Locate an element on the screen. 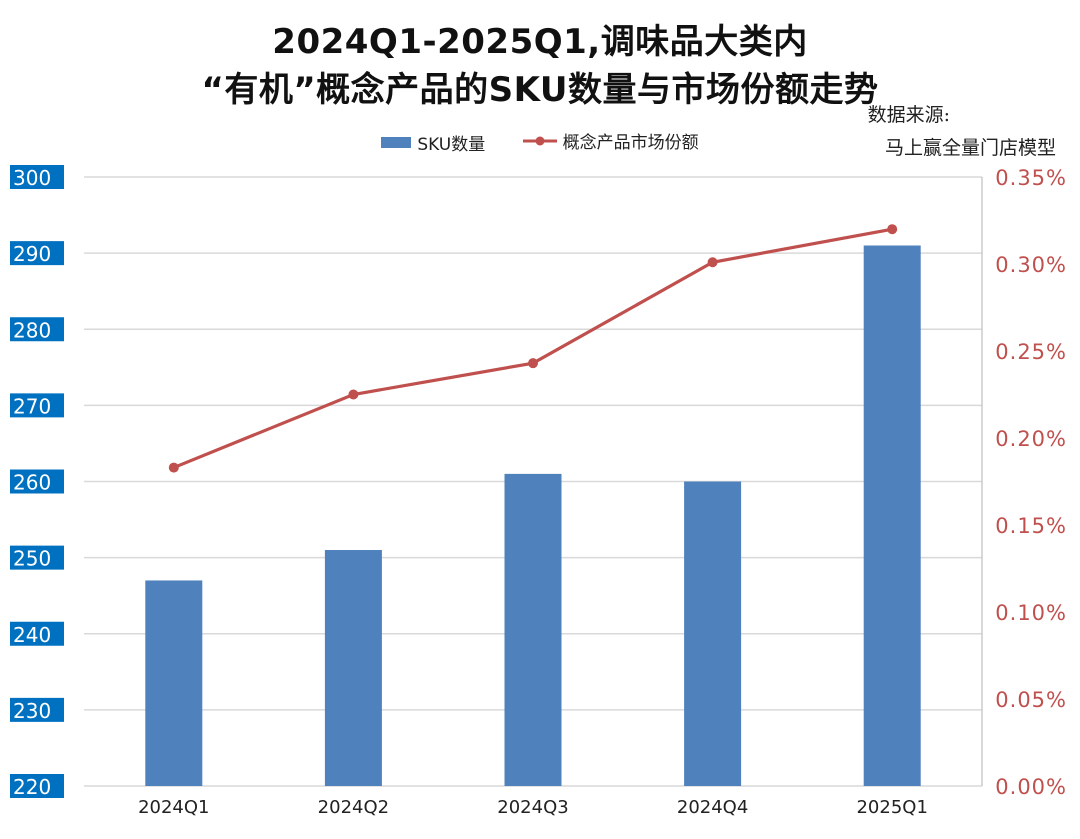  y-left-tick-label: 220 is located at coordinates (32, 787).